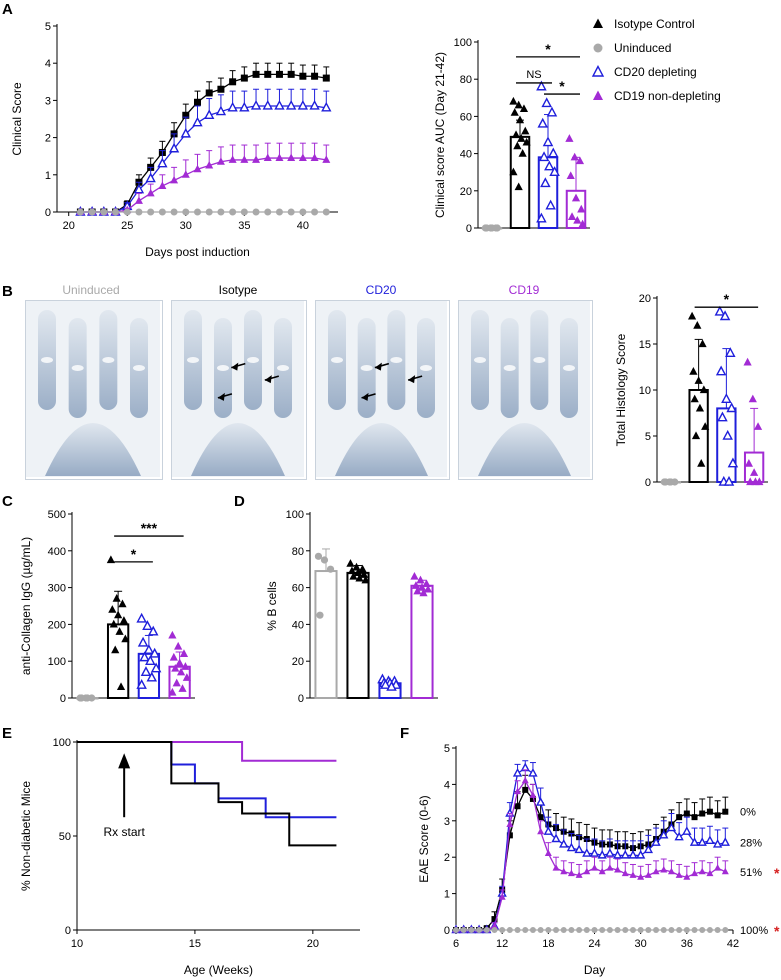 This screenshot has width=781, height=980. Describe the element at coordinates (7, 501) in the screenshot. I see `panel-letter-c: C` at that location.